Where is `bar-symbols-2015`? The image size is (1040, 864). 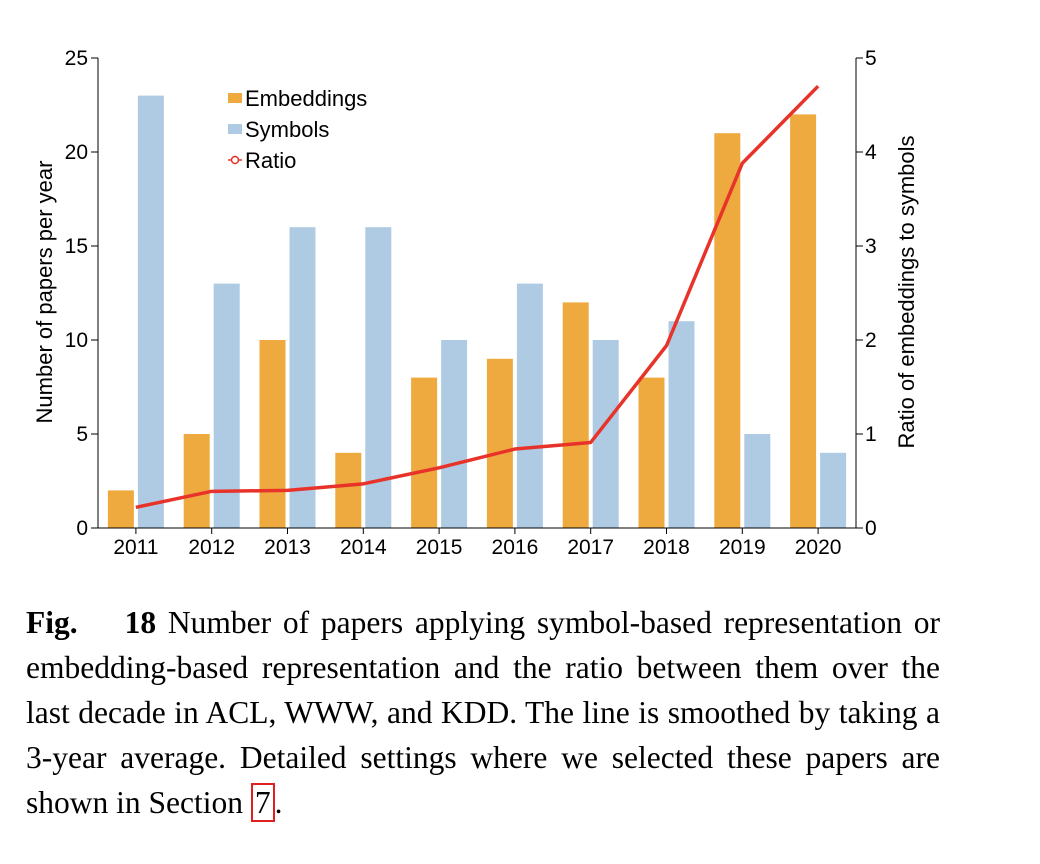
bar-symbols-2015 is located at coordinates (454, 434).